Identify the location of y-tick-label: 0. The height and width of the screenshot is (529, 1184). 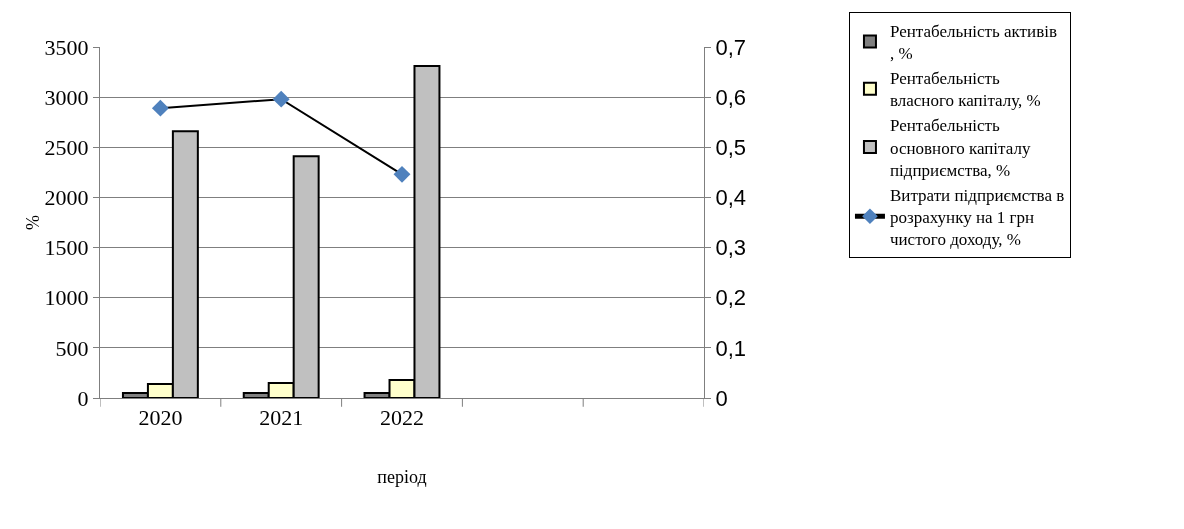
(83, 398).